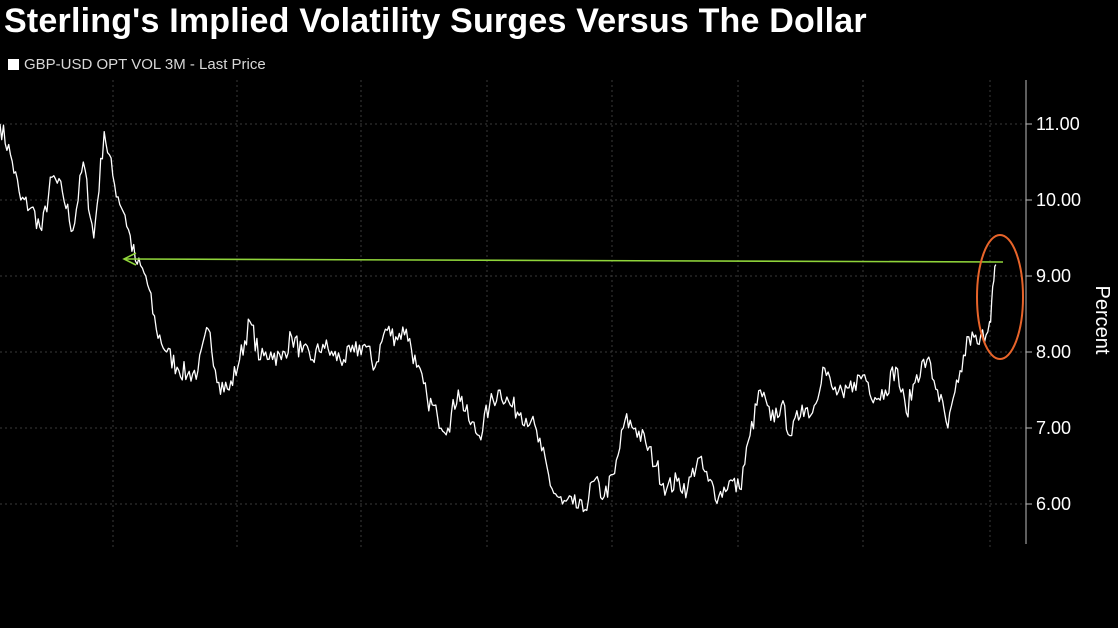 This screenshot has width=1118, height=628. What do you see at coordinates (1058, 124) in the screenshot?
I see `y-tick-label: 11.00` at bounding box center [1058, 124].